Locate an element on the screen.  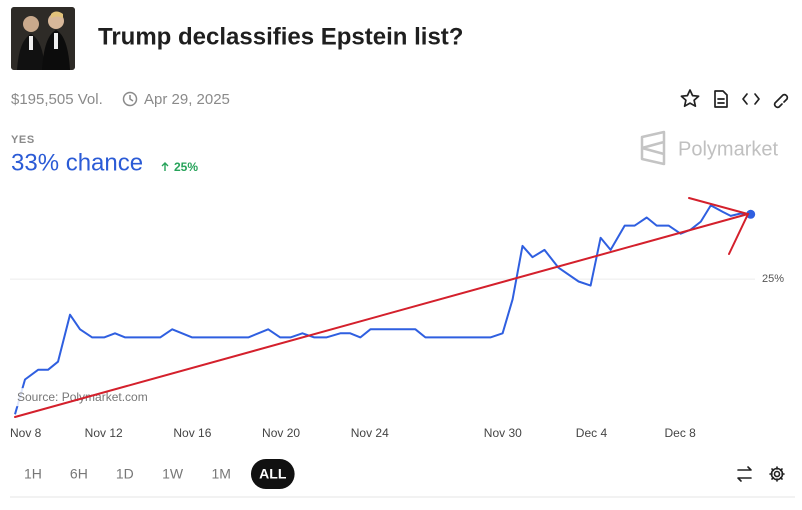
x-tick-label: Nov 30 is located at coordinates (503, 433).